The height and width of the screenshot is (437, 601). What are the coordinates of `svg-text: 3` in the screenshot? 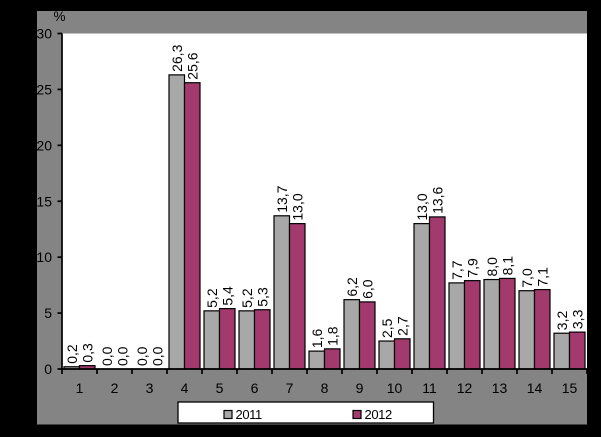 It's located at (150, 388).